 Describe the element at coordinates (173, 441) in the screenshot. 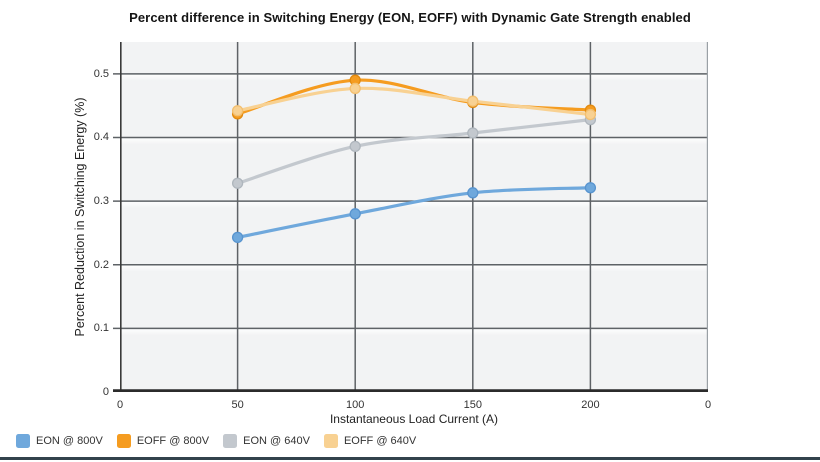

I see `legend-label: EOFF @ 800V` at that location.